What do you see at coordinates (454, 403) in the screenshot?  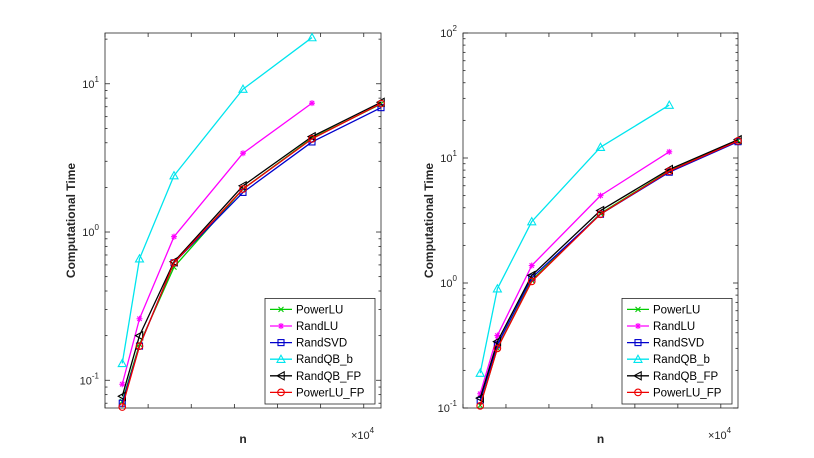 I see `y-tick-exponent: -1` at bounding box center [454, 403].